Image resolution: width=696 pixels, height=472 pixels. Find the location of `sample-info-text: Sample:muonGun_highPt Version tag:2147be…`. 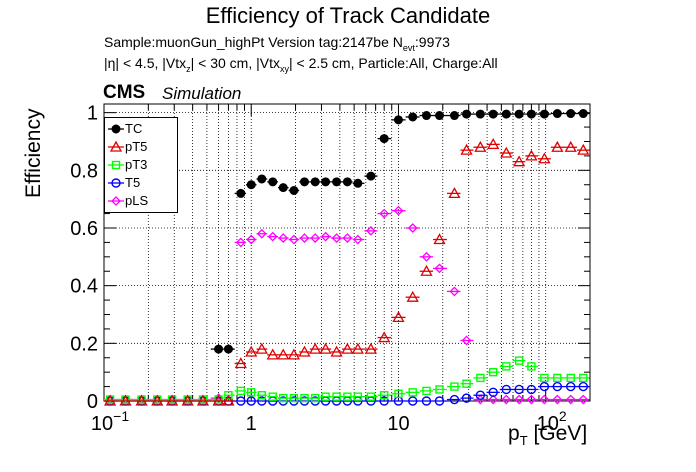

sample-info-text: Sample:muonGun_highPt Version tag:2147be… is located at coordinates (253, 42).